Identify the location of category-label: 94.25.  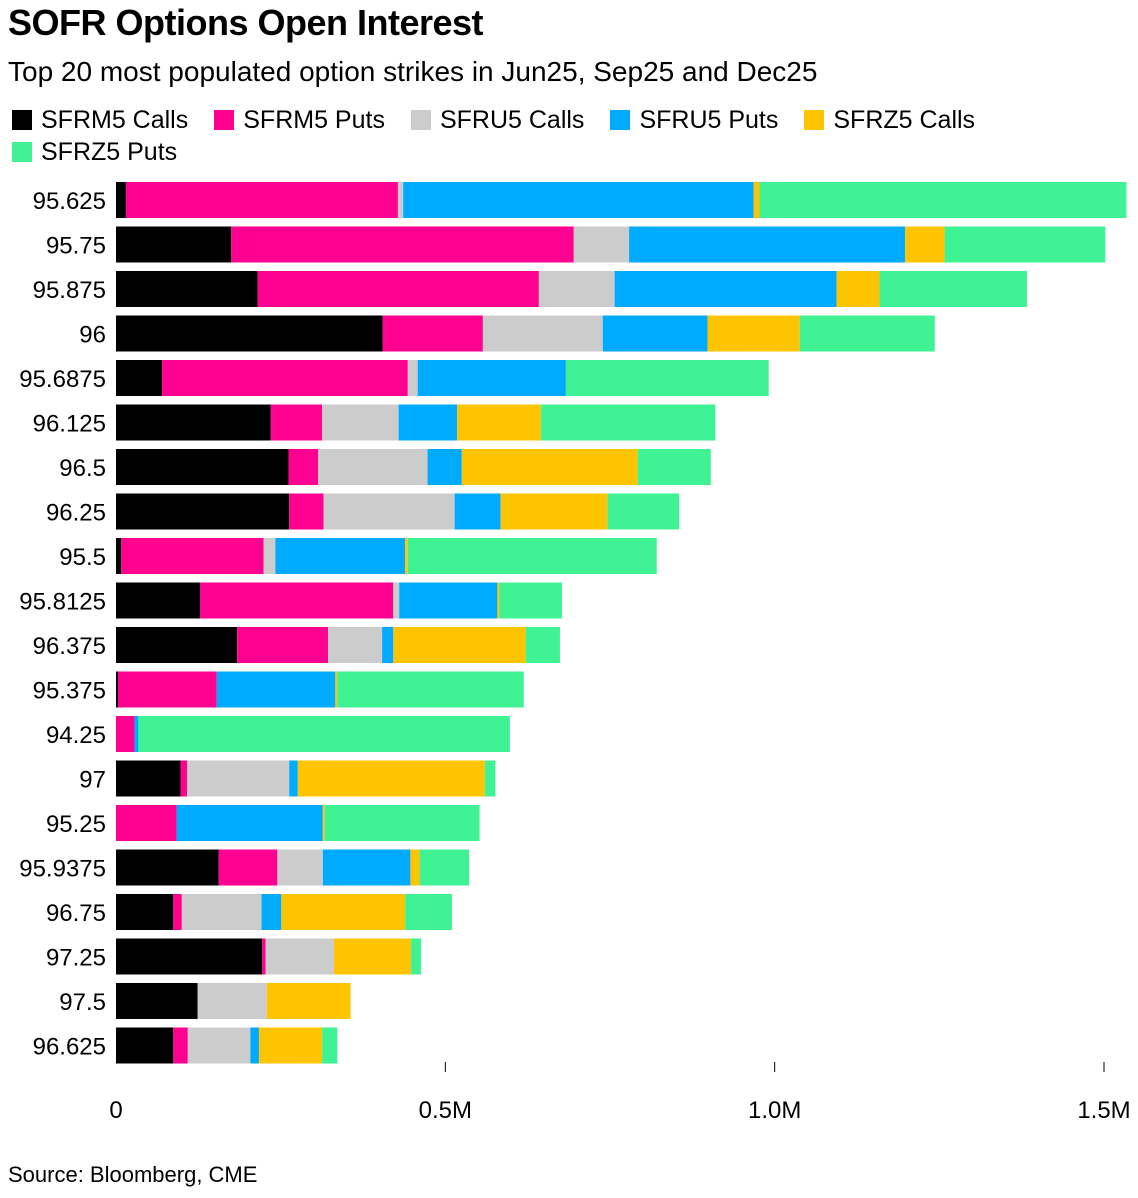
(76, 735).